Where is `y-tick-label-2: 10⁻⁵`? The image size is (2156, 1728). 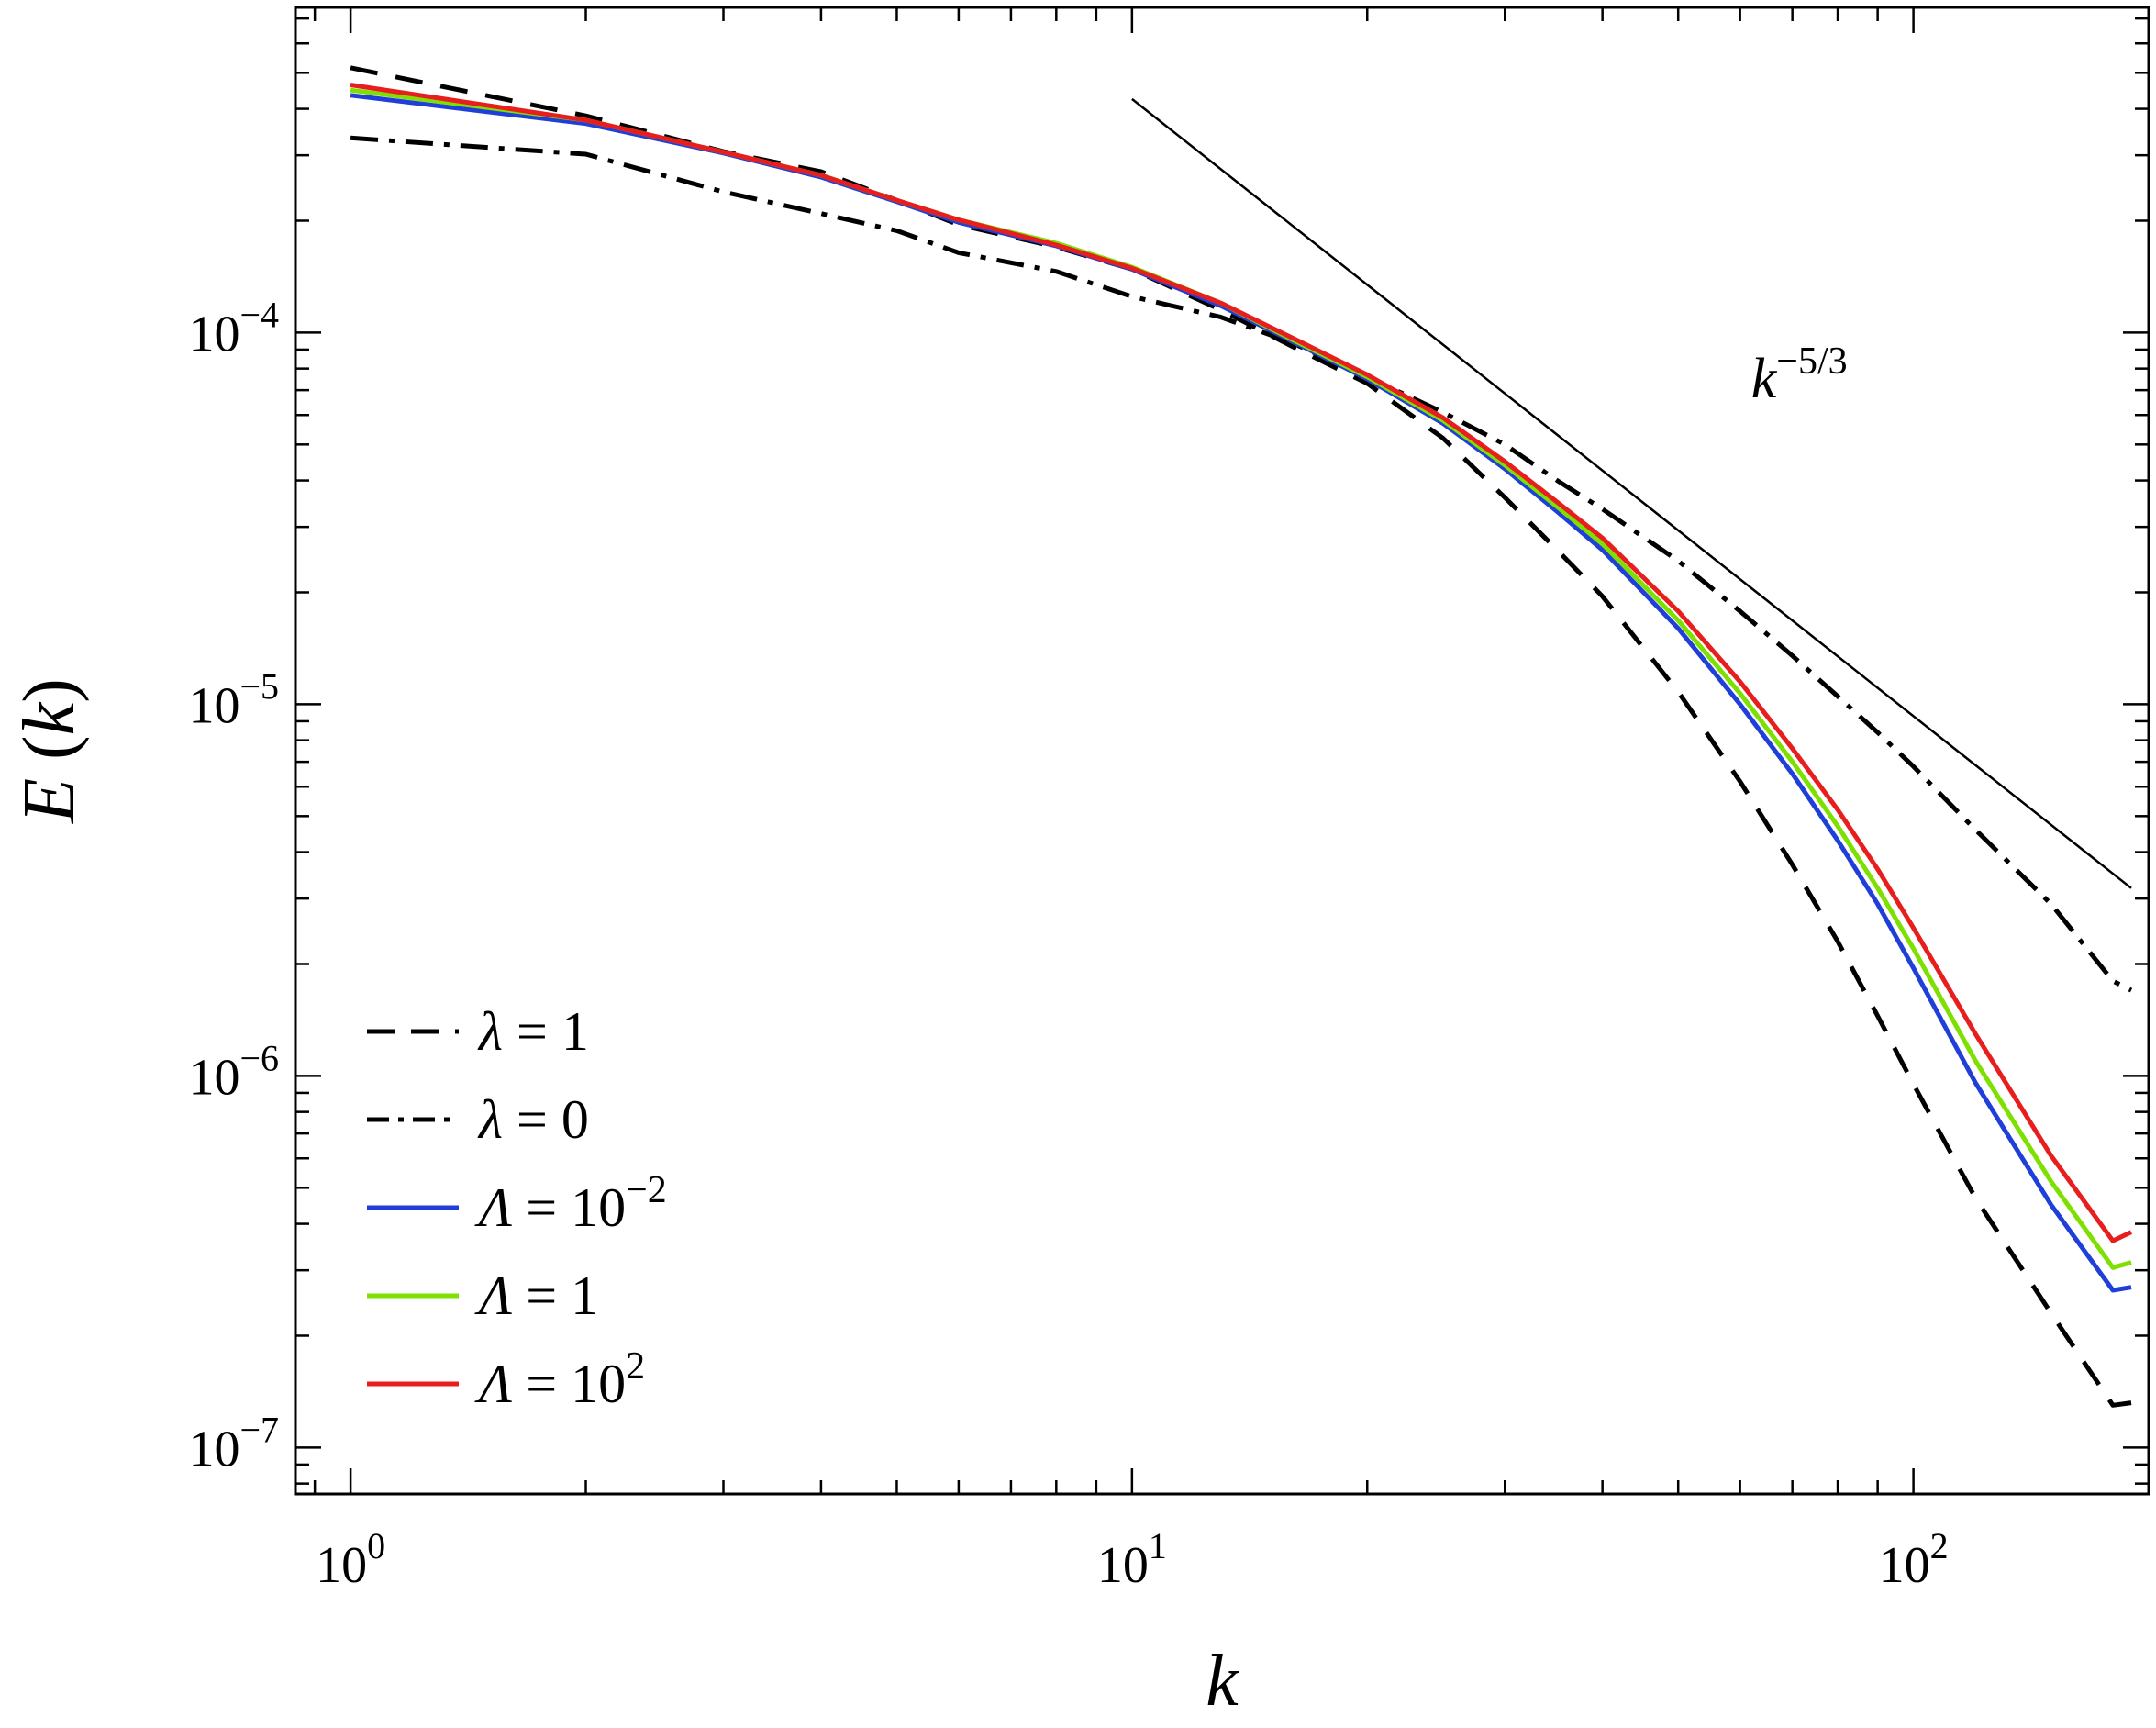 y-tick-label-2: 10⁻⁵ is located at coordinates (234, 700).